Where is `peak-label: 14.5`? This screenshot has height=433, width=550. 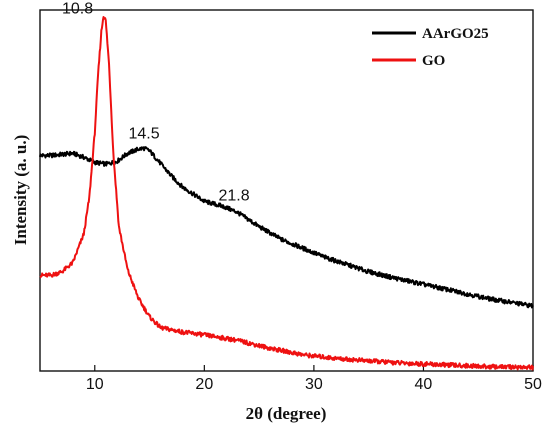
peak-label: 14.5 is located at coordinates (144, 133).